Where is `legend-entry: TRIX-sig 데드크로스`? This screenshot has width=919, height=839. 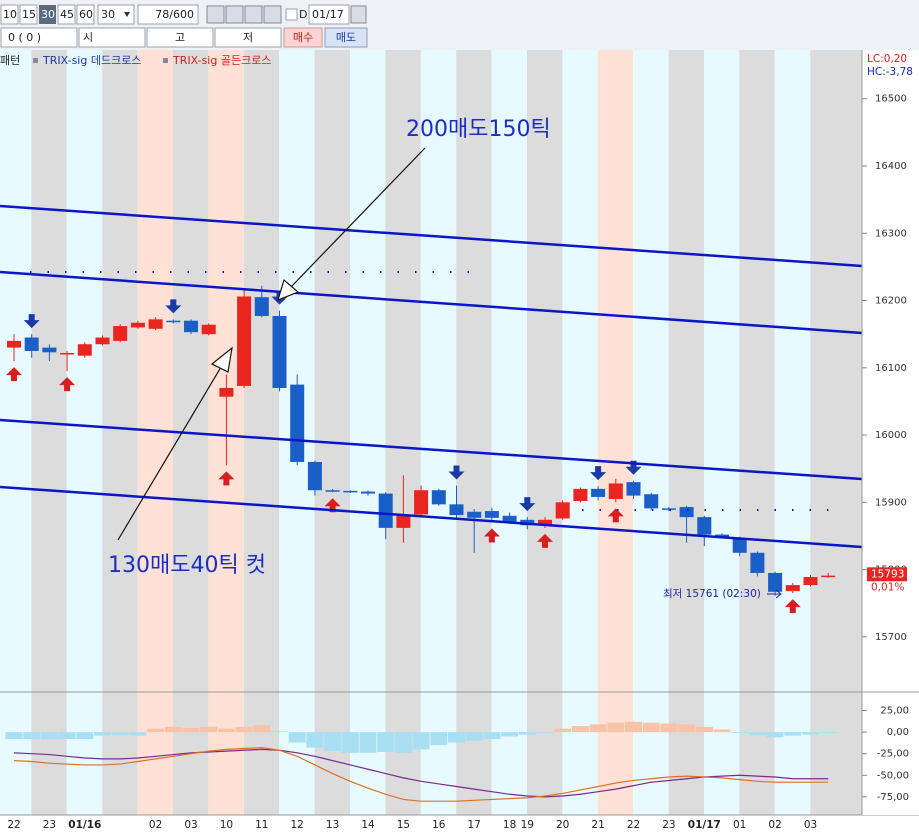 legend-entry: TRIX-sig 데드크로스 is located at coordinates (91, 60).